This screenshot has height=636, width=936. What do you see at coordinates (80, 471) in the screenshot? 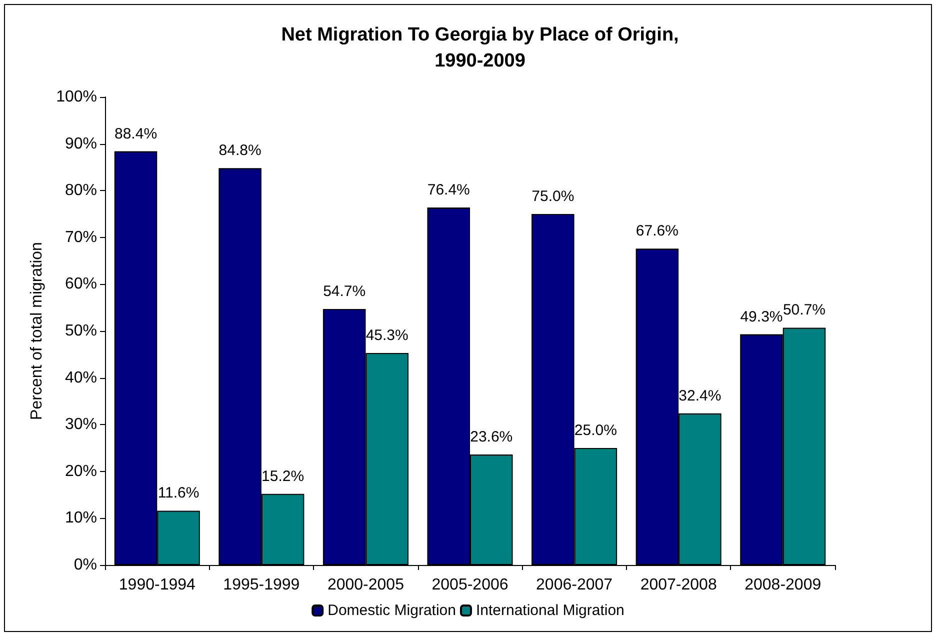
I see `y-tick-label: 20%` at bounding box center [80, 471].